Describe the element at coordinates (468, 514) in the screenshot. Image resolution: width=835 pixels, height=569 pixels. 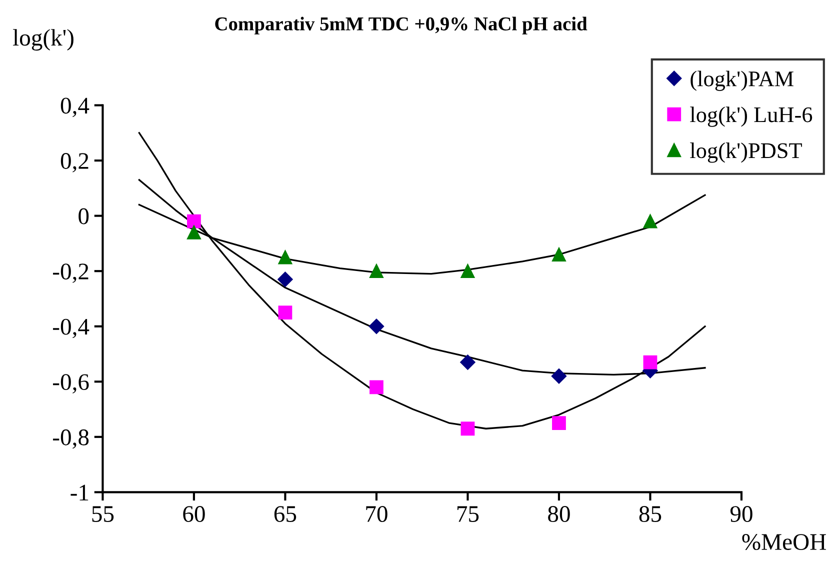
I see `x-tick-label: 75` at that location.